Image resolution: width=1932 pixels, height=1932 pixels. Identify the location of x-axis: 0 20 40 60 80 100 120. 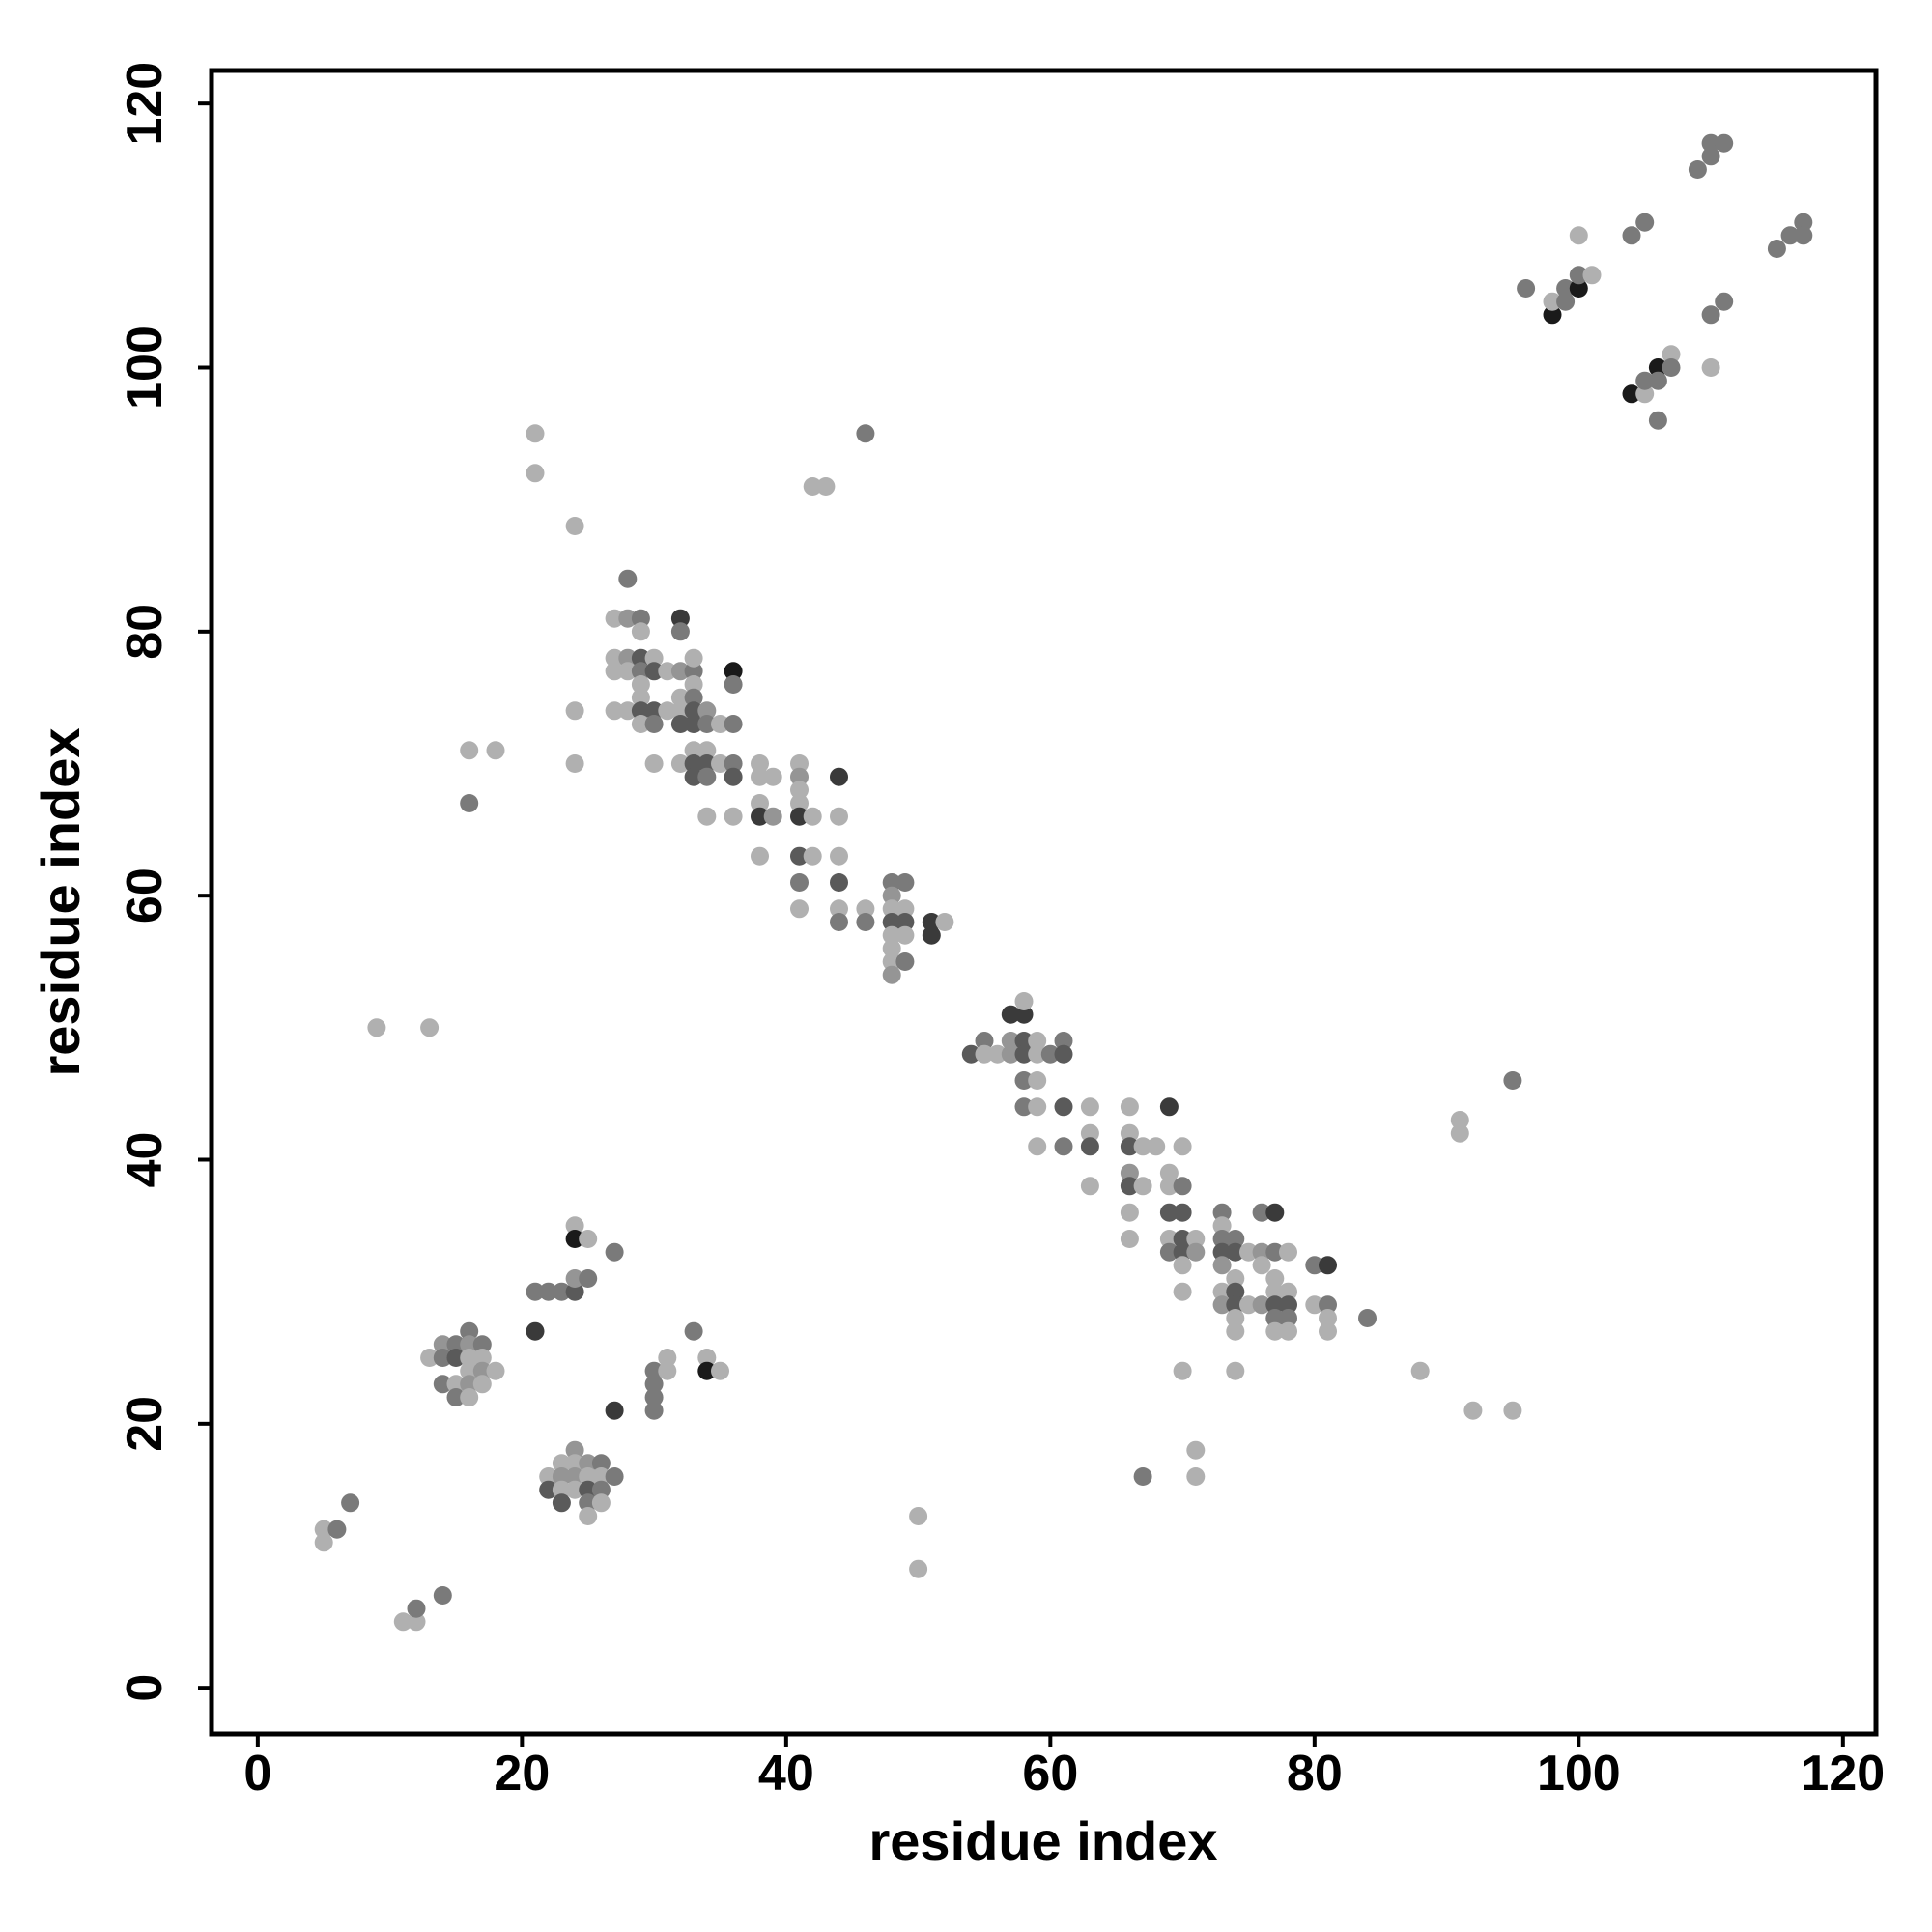
(1064, 1768).